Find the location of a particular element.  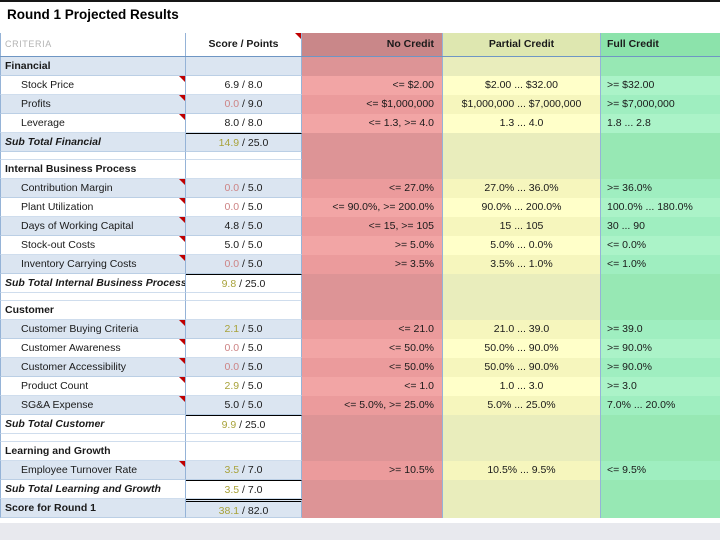

full-credit-cell: >= 3.0 is located at coordinates (660, 386).